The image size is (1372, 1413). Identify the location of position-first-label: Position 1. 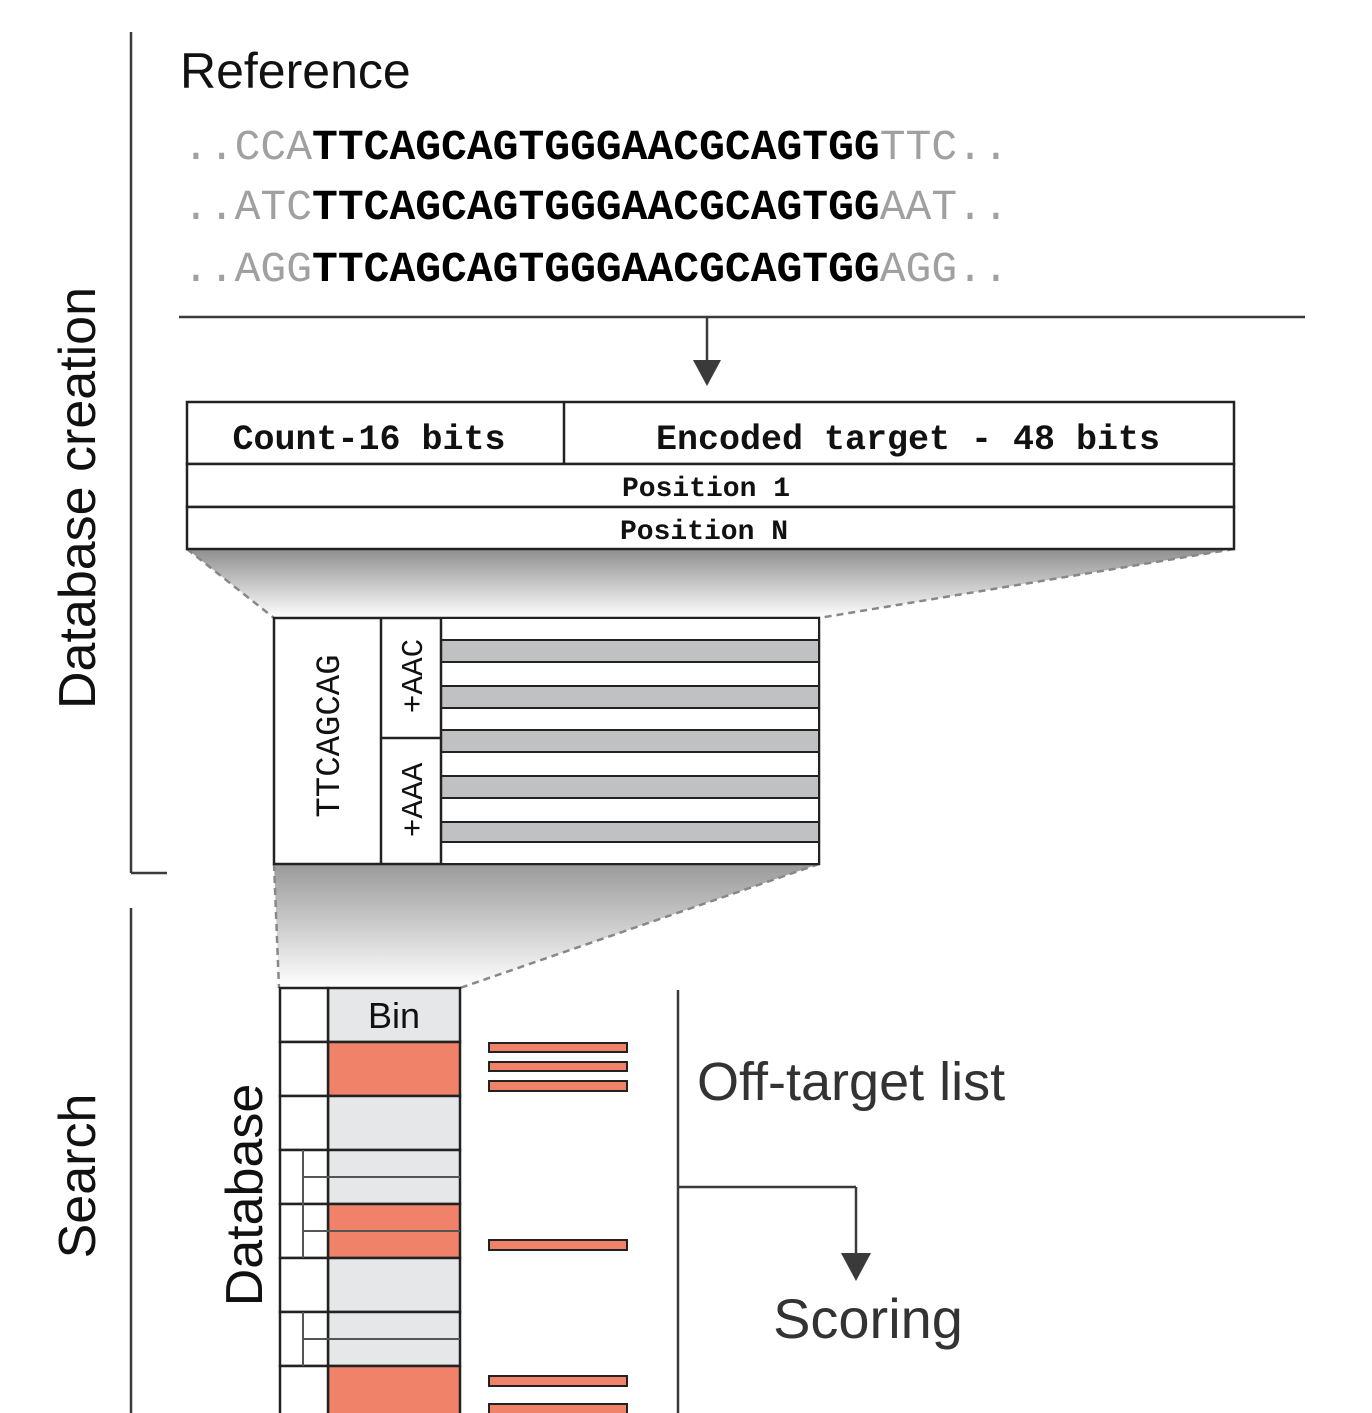
(706, 489).